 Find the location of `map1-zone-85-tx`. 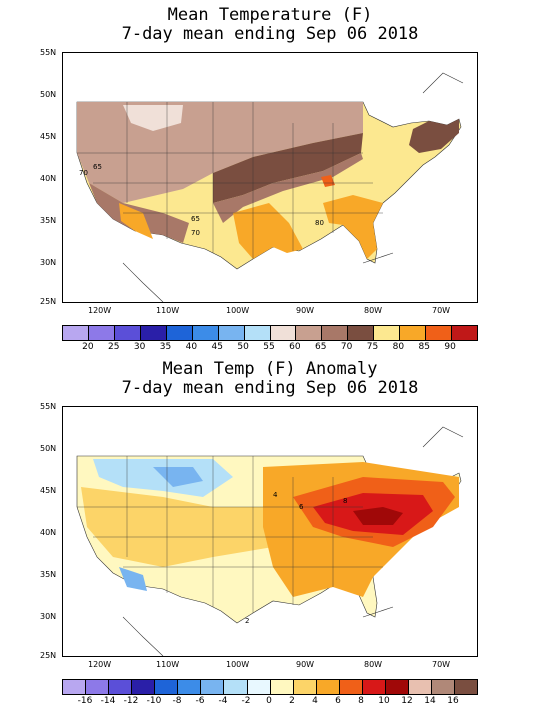

map1-zone-85-tx is located at coordinates (268, 231).